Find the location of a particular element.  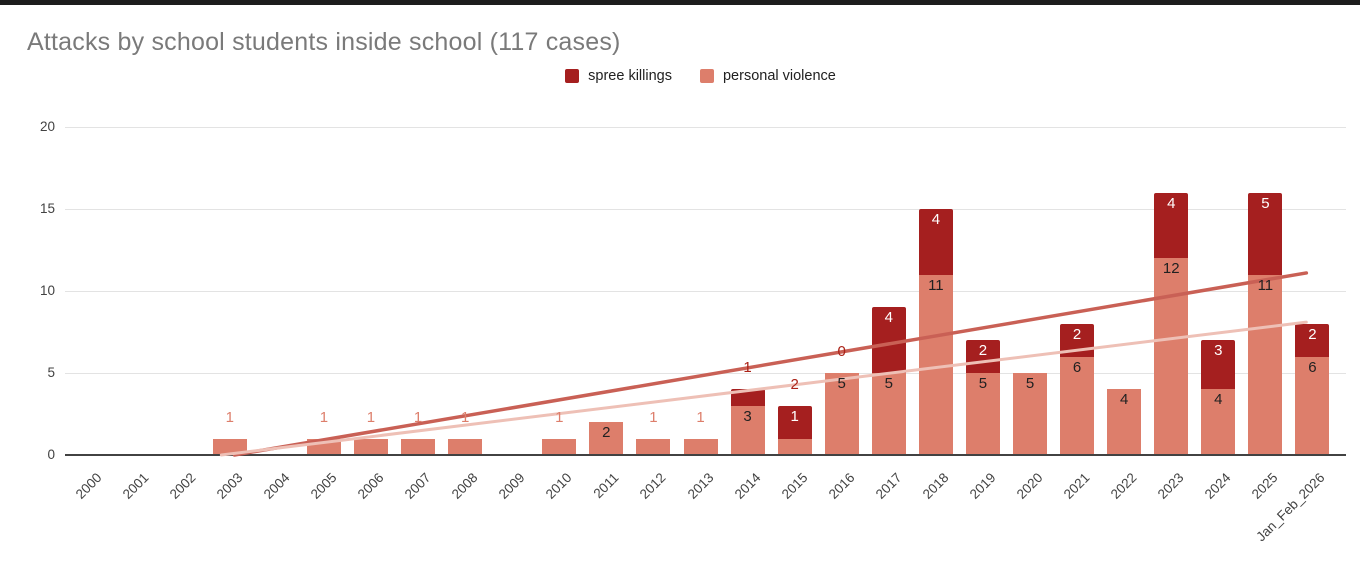

y-axis-tick-label: 0 is located at coordinates (51, 454).